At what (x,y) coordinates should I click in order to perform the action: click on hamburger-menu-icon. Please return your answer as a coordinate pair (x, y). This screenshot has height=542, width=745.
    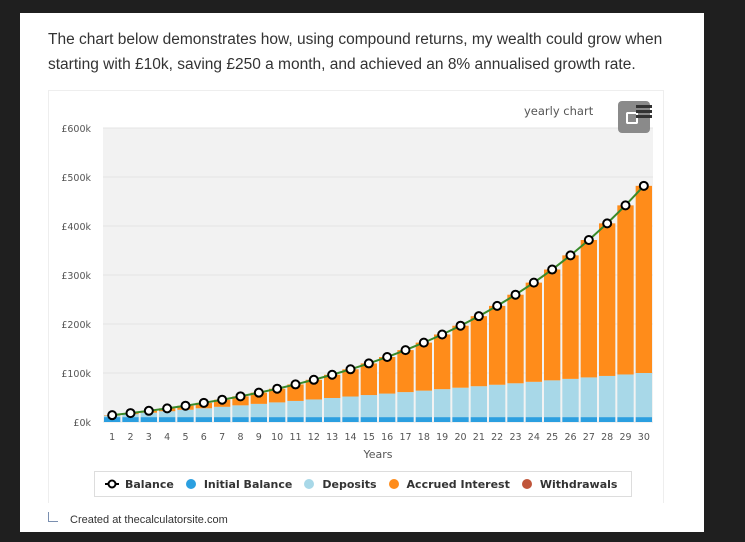
    Looking at the image, I should click on (644, 112).